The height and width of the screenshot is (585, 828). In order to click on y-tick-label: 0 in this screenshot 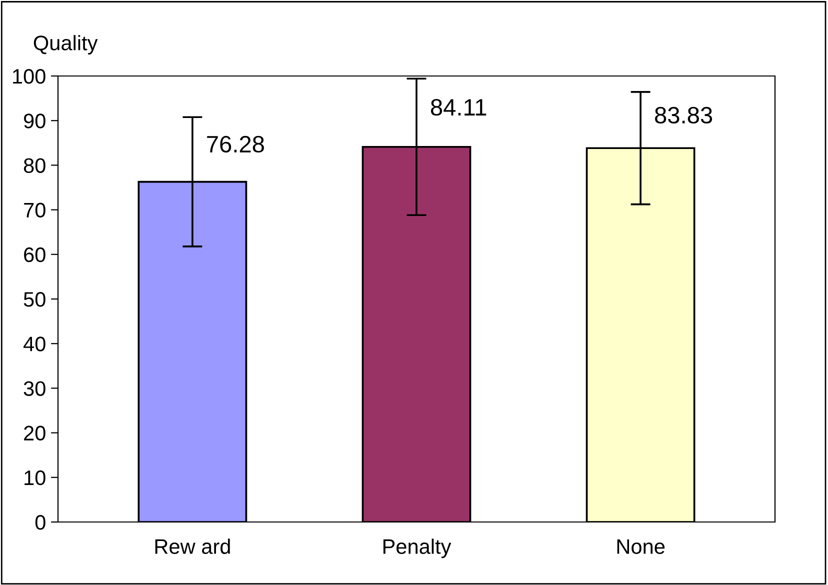, I will do `click(40, 522)`.